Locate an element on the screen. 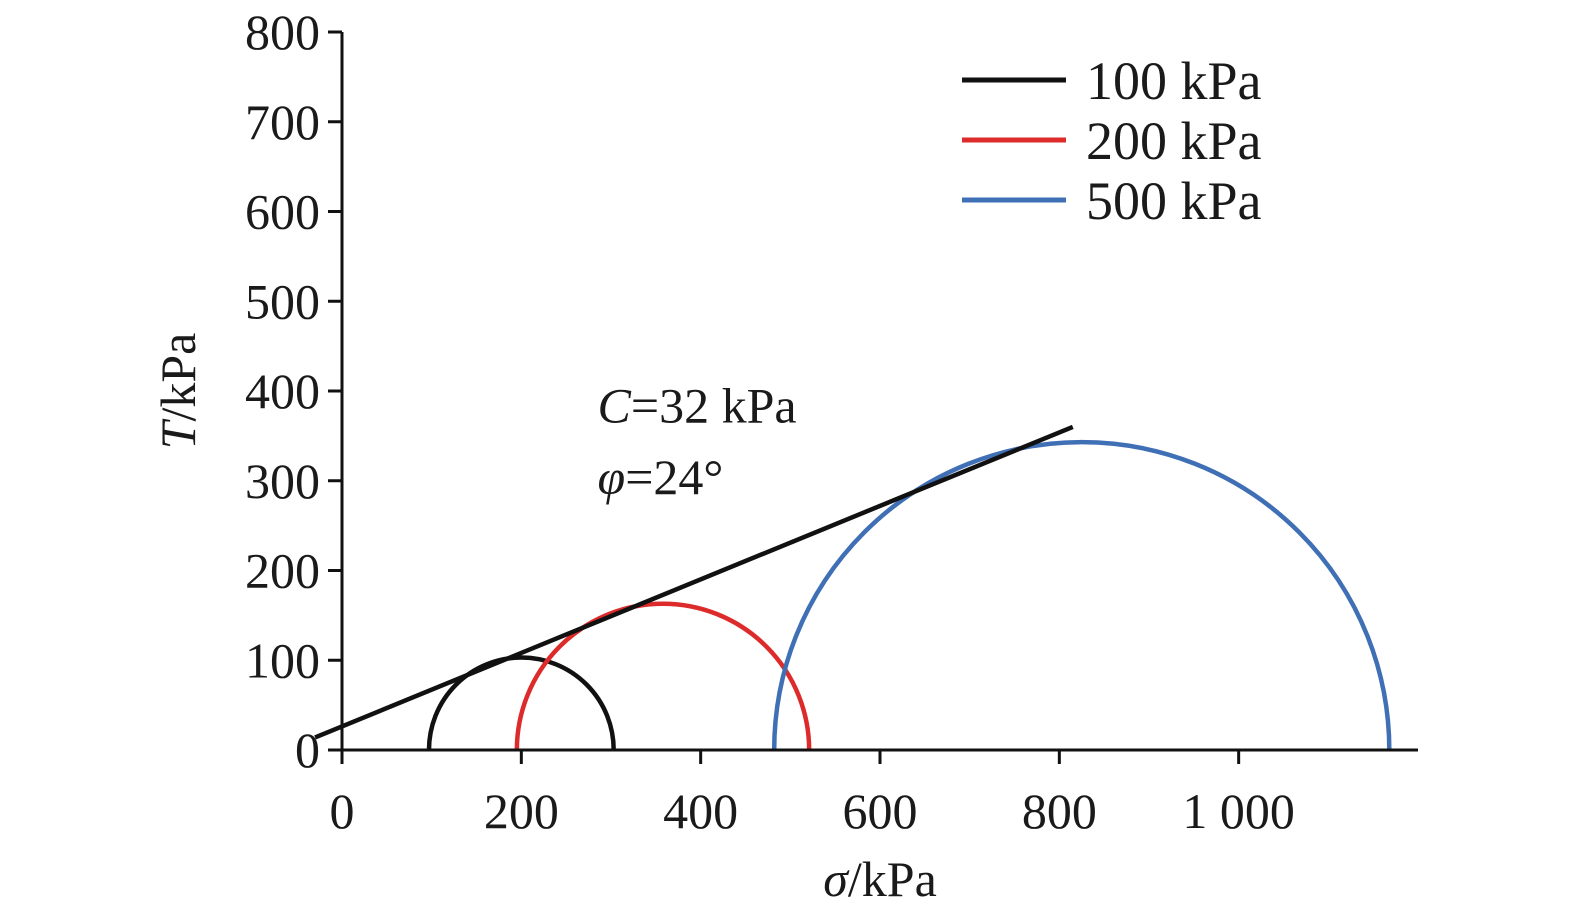 The image size is (1575, 919). x-tick-label: 400 is located at coordinates (700, 811).